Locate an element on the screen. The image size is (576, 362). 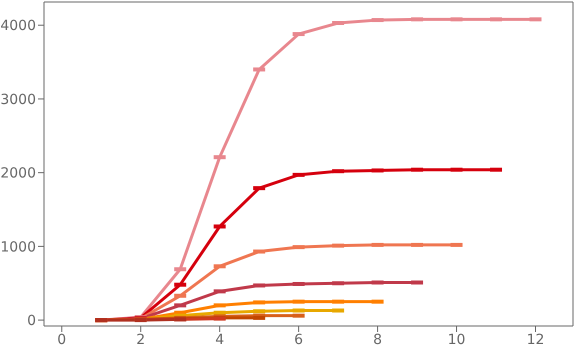
x-tick-label: 0 is located at coordinates (61, 340).